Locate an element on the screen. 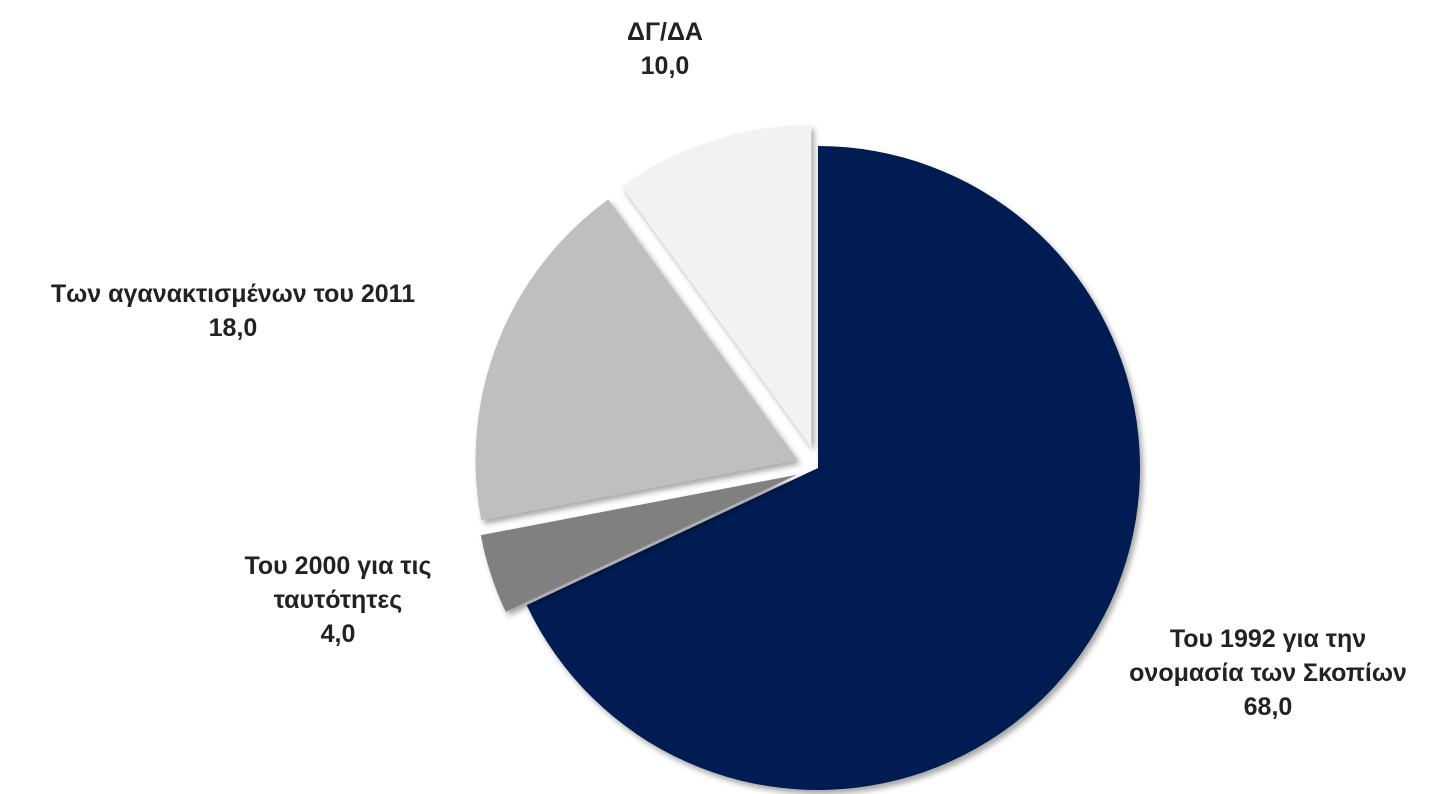 The height and width of the screenshot is (794, 1441). slice-label-line: ονομασία των Σκοπίων is located at coordinates (1268, 673).